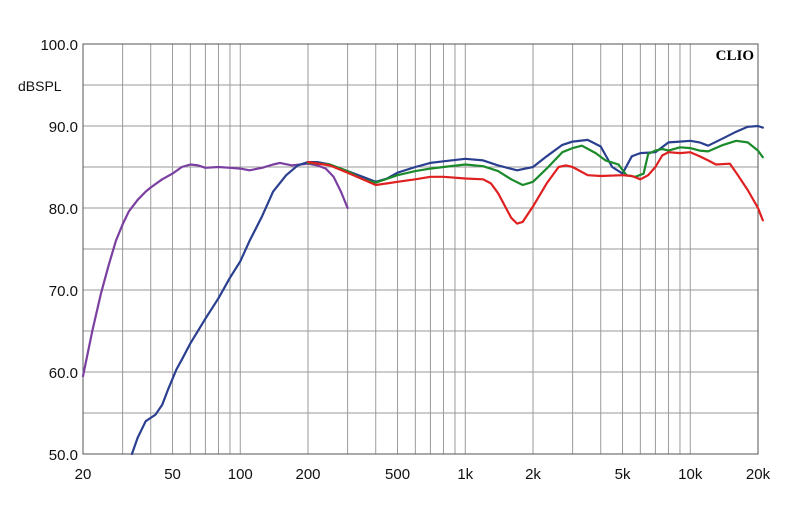 The image size is (800, 522). Describe the element at coordinates (40, 86) in the screenshot. I see `y-axis-unit-label: dBSPL` at that location.